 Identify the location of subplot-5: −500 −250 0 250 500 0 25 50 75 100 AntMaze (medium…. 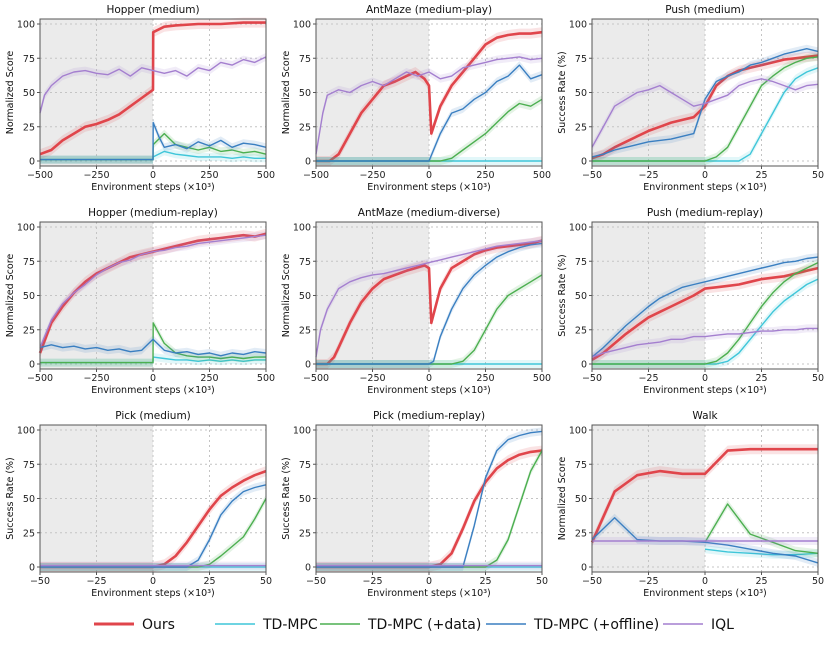
(416, 301).